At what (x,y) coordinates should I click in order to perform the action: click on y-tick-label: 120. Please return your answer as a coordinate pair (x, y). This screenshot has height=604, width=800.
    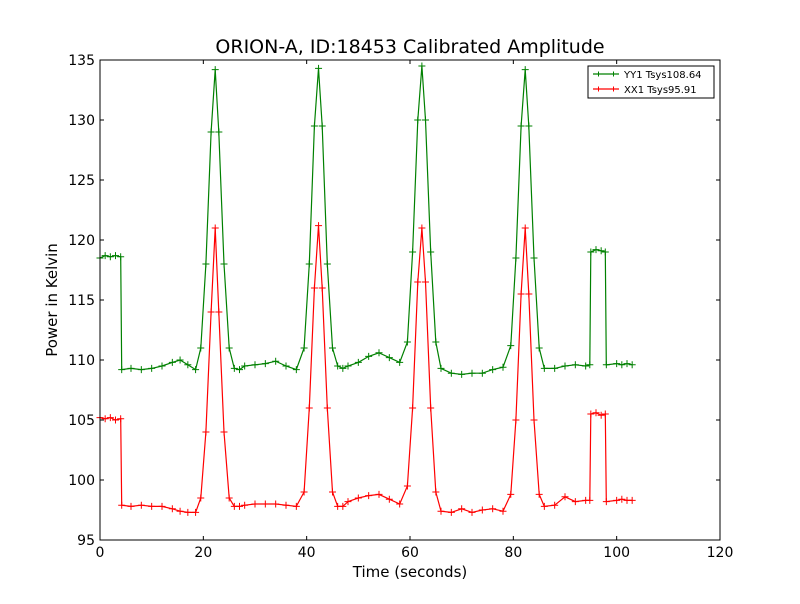
    Looking at the image, I should click on (81, 241).